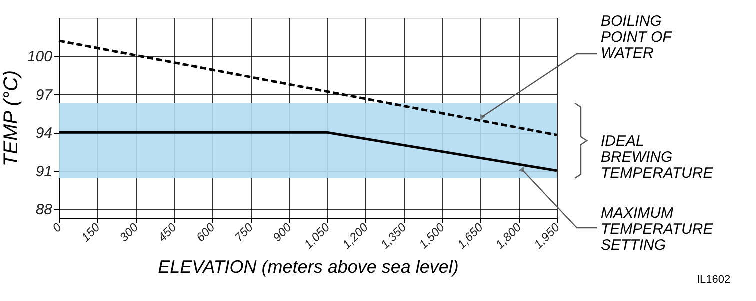 The height and width of the screenshot is (301, 756). I want to click on x-tick-label: 750, so click(244, 232).